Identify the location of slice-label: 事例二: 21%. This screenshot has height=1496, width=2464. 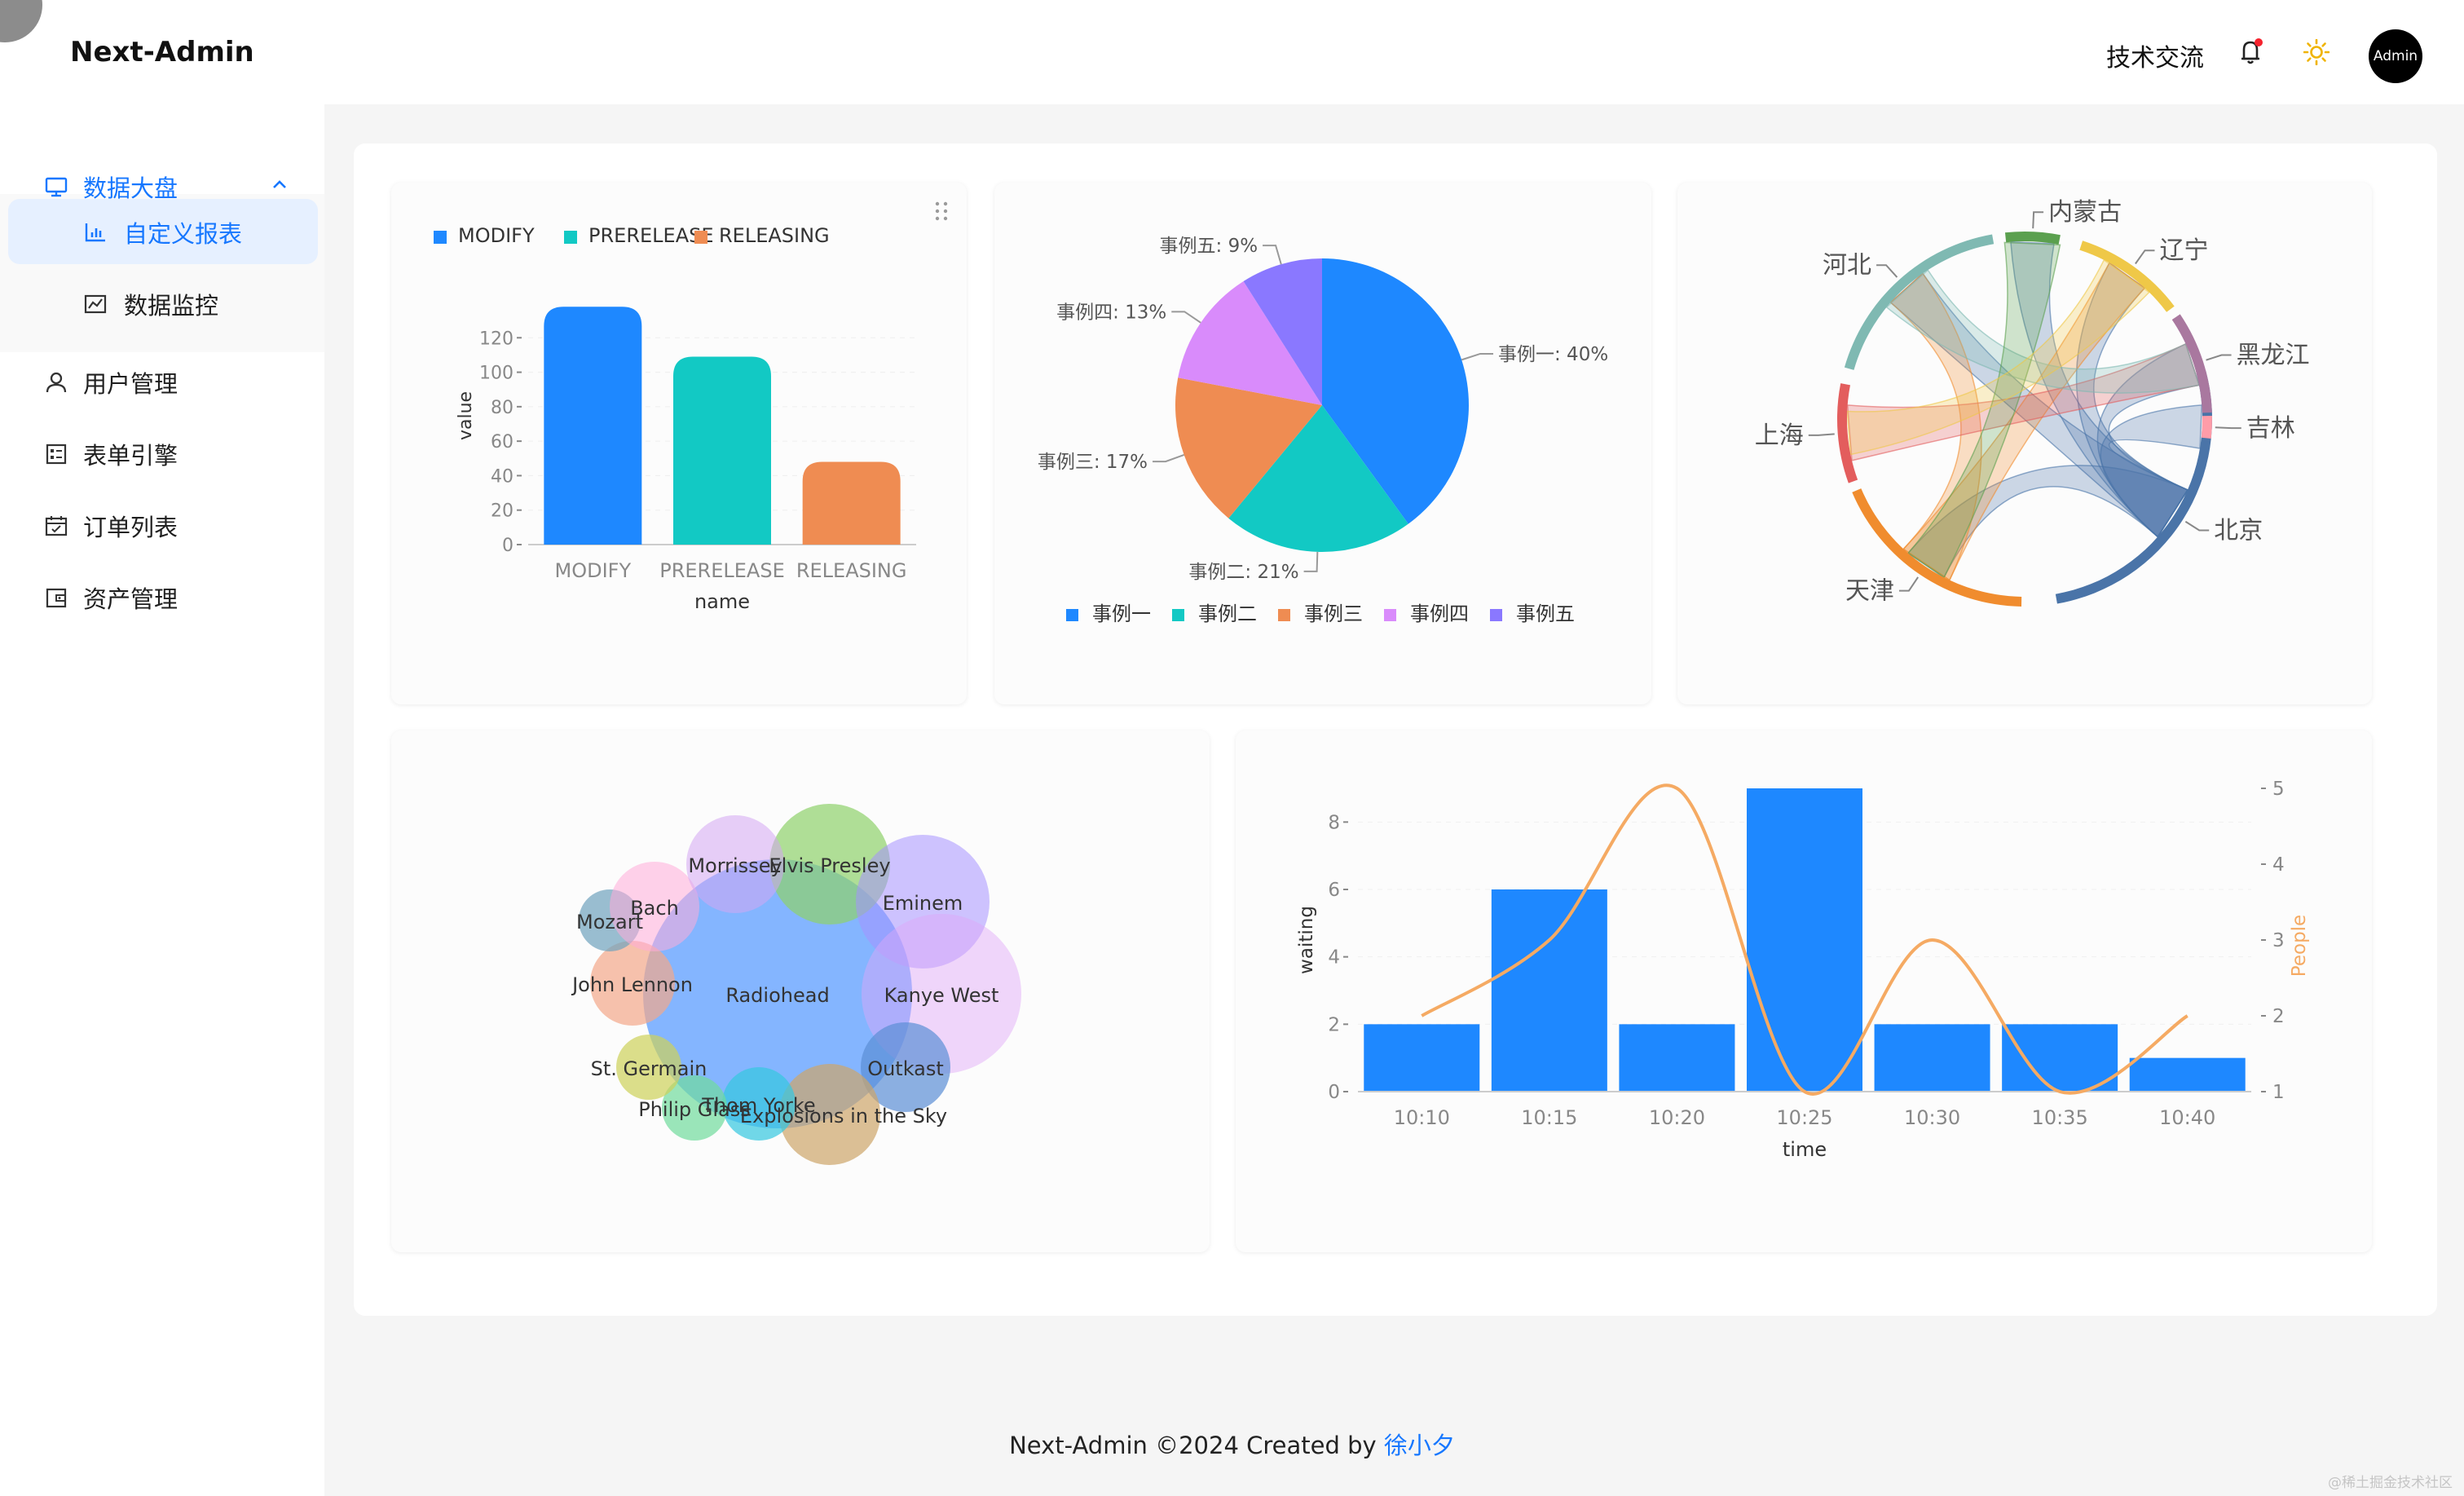
(1243, 572).